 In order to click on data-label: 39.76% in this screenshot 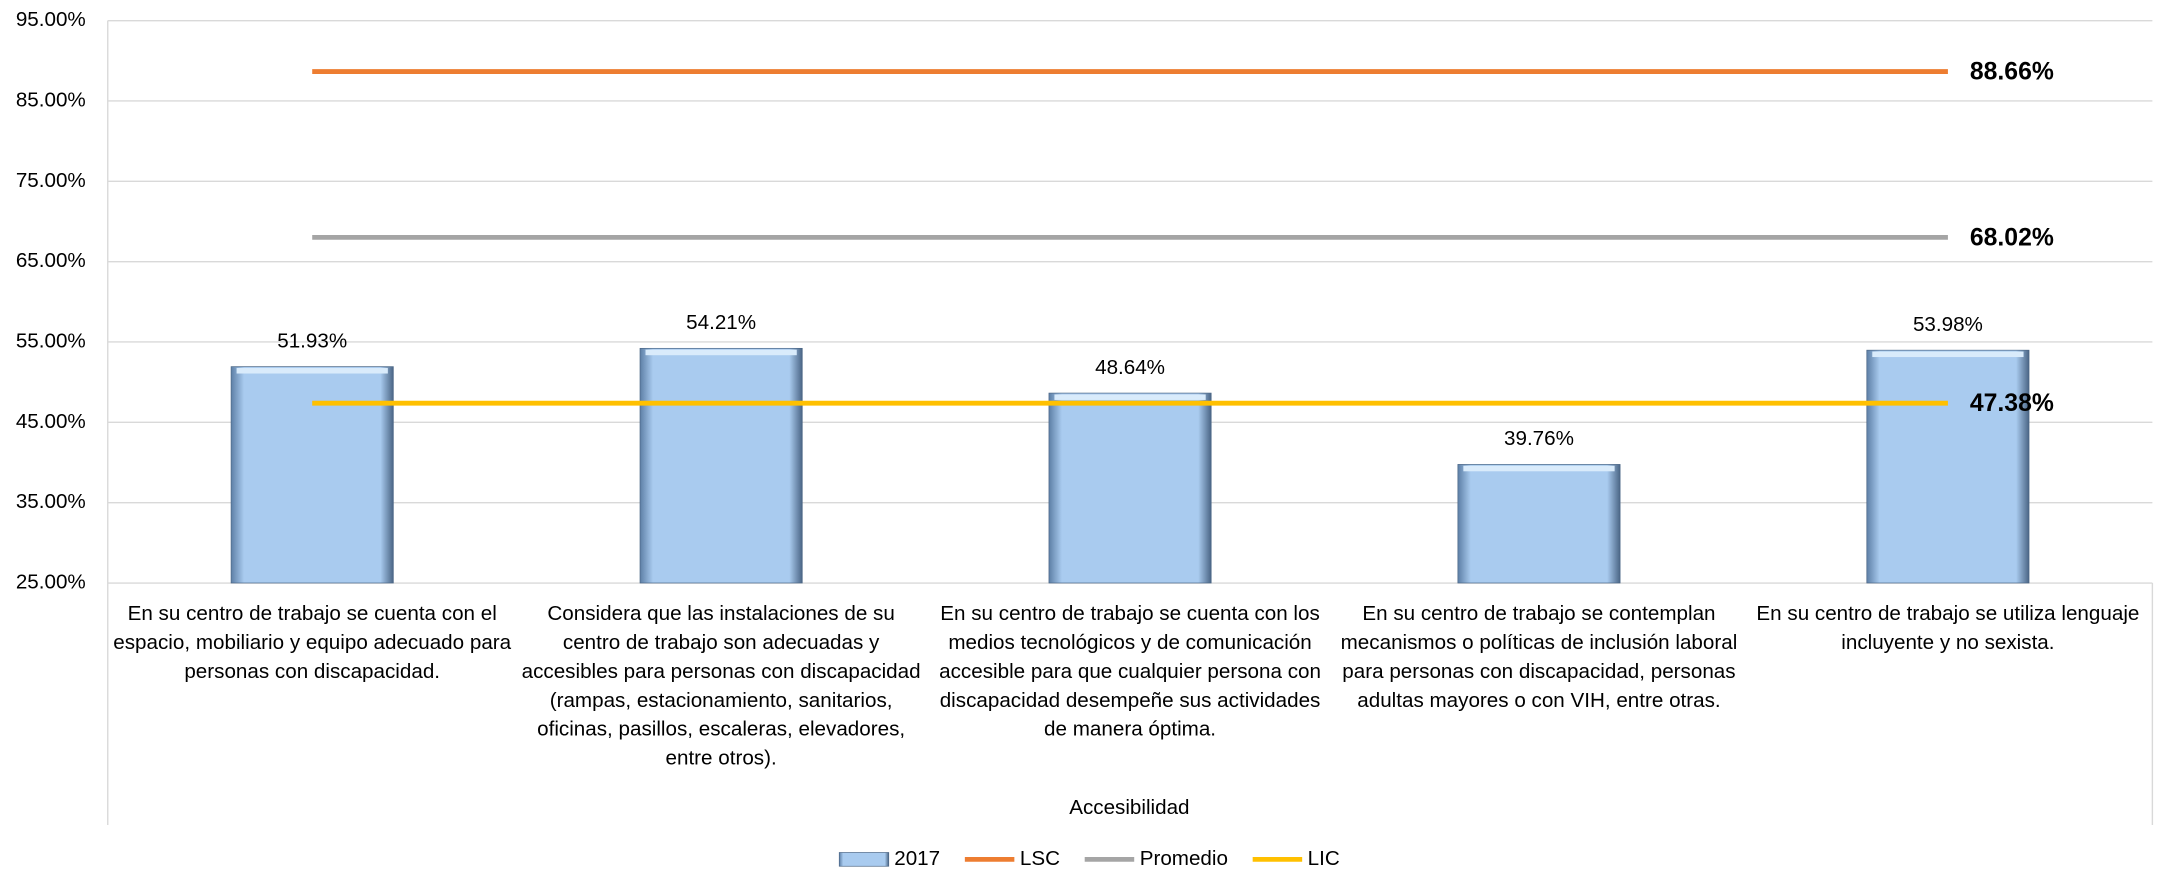, I will do `click(1539, 438)`.